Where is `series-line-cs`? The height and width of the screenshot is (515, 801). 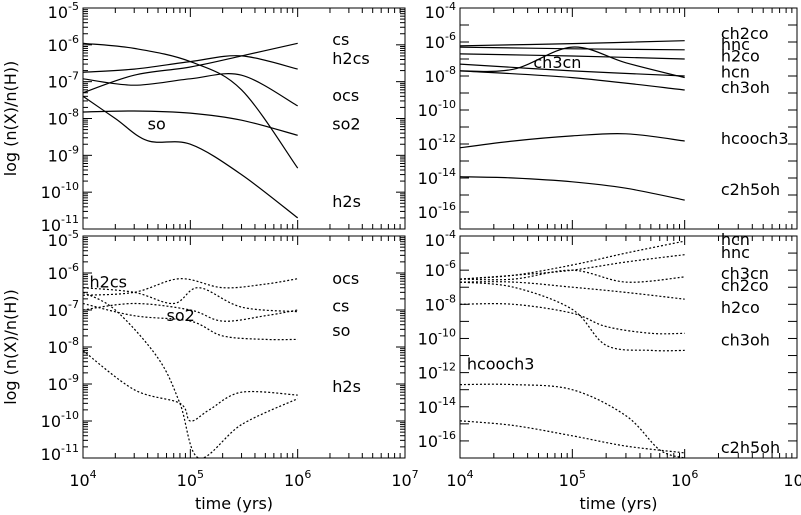
series-line-cs is located at coordinates (190, 300).